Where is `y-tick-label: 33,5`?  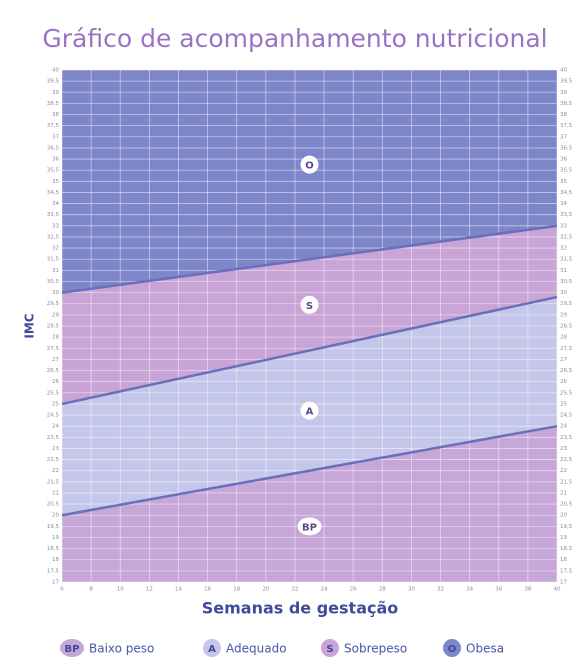
y-tick-label: 33,5 is located at coordinates (53, 215).